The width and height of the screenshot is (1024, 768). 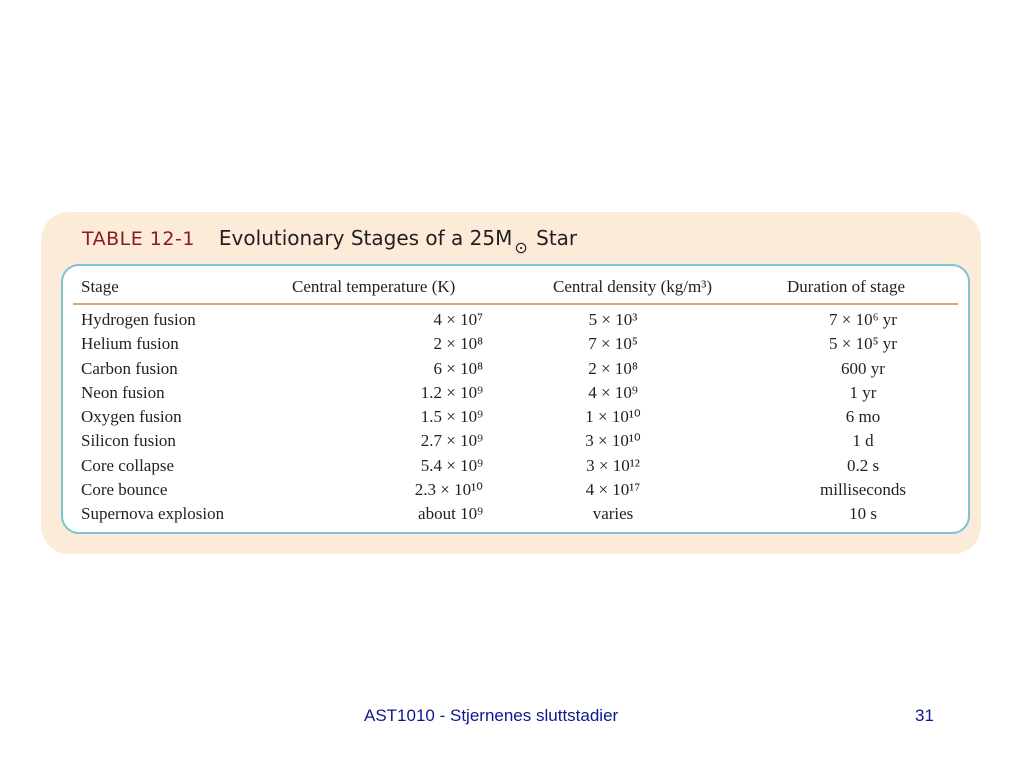 What do you see at coordinates (124, 490) in the screenshot?
I see `cell-stage: Core bounce` at bounding box center [124, 490].